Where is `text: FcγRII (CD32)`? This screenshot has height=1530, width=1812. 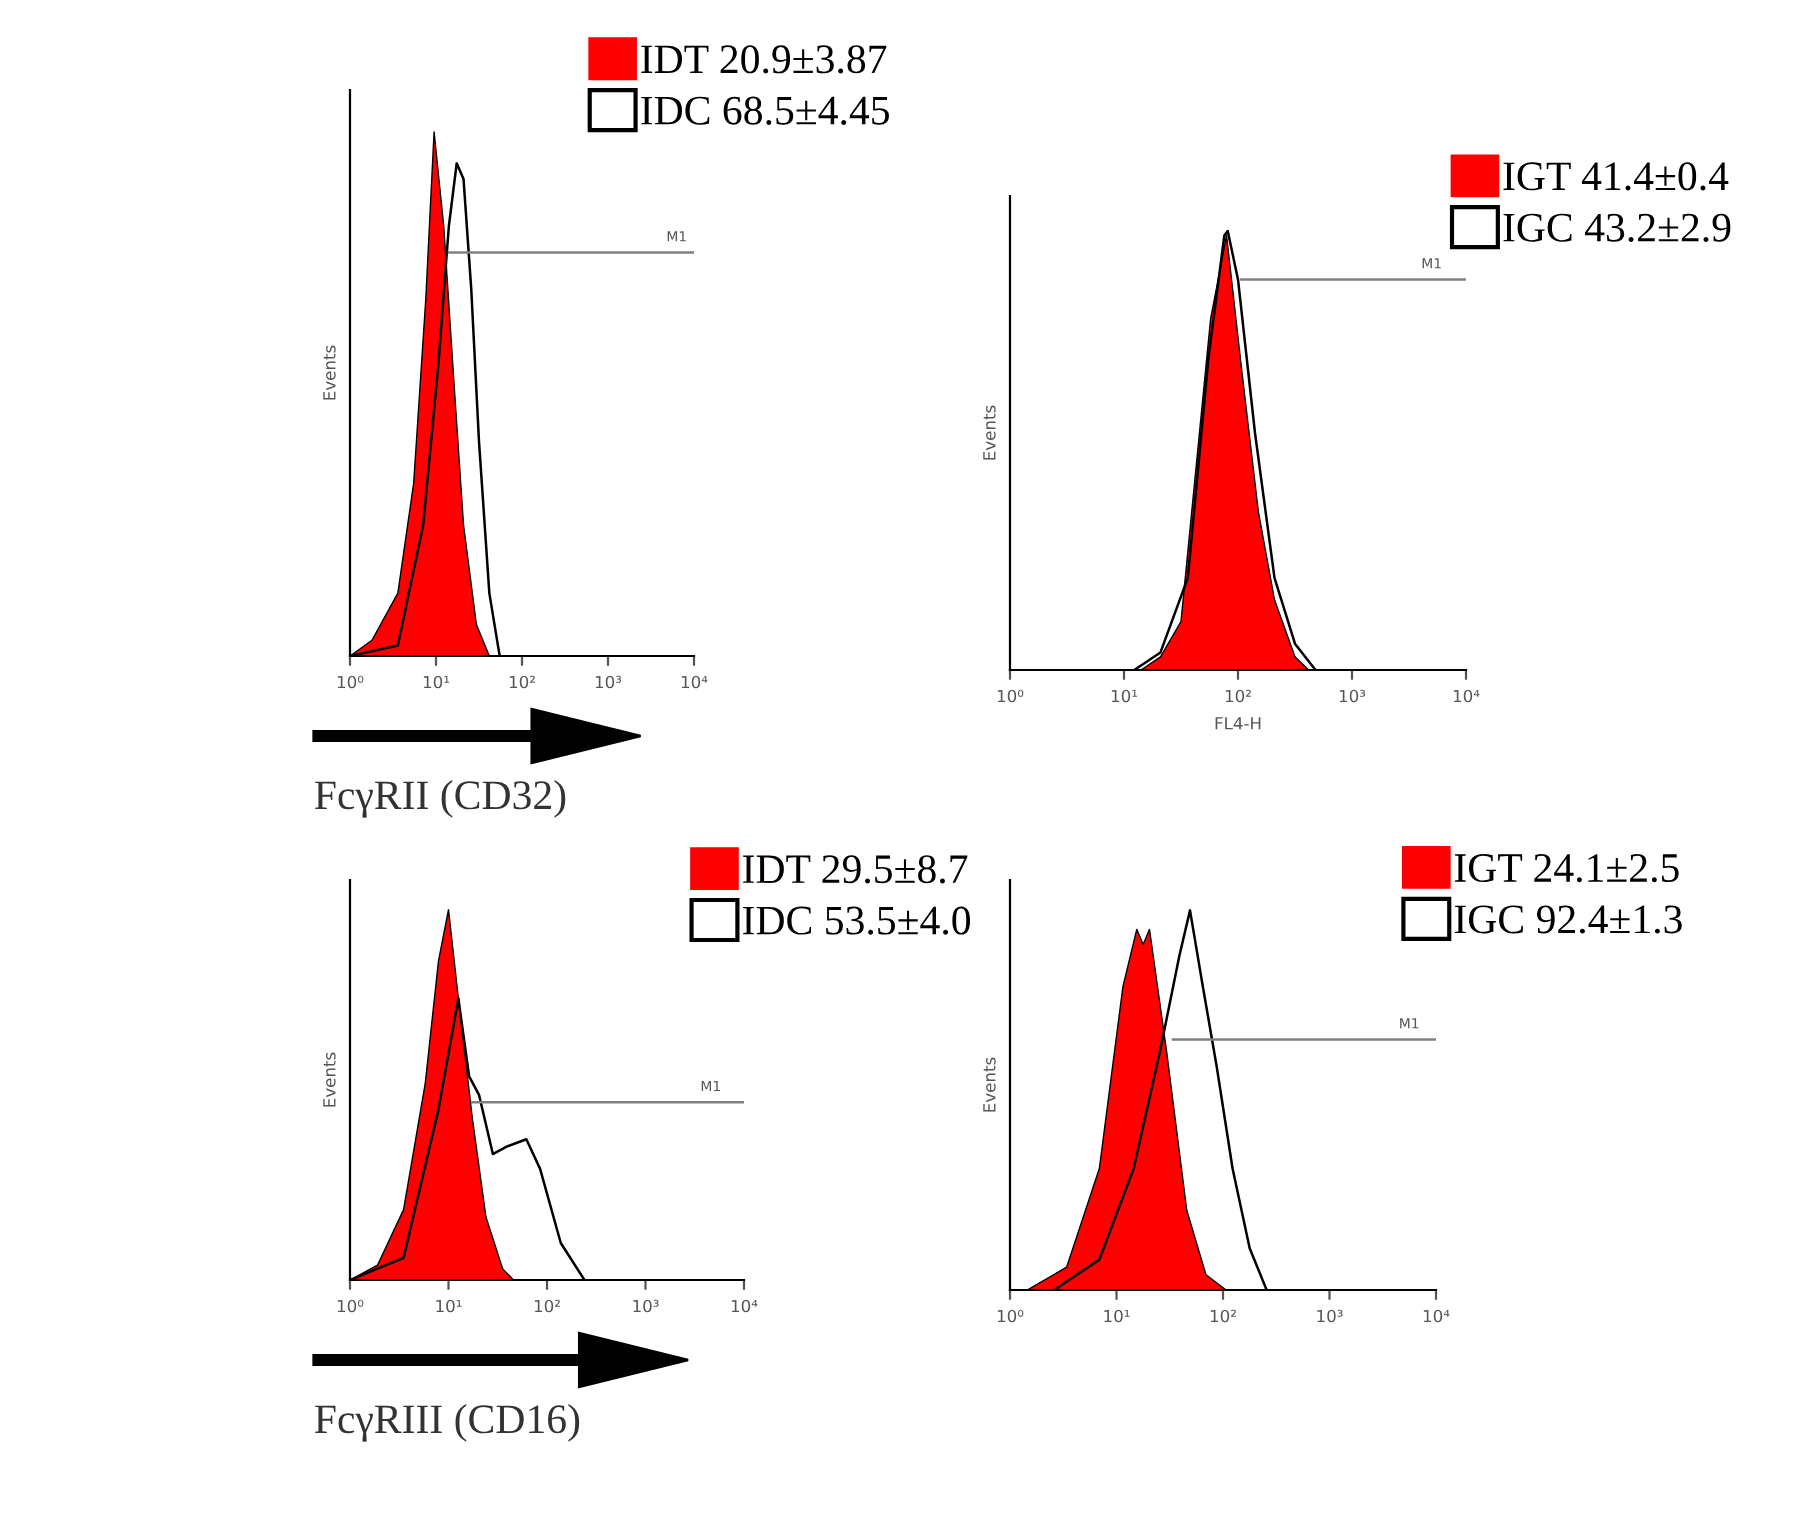 text: FcγRII (CD32) is located at coordinates (440, 799).